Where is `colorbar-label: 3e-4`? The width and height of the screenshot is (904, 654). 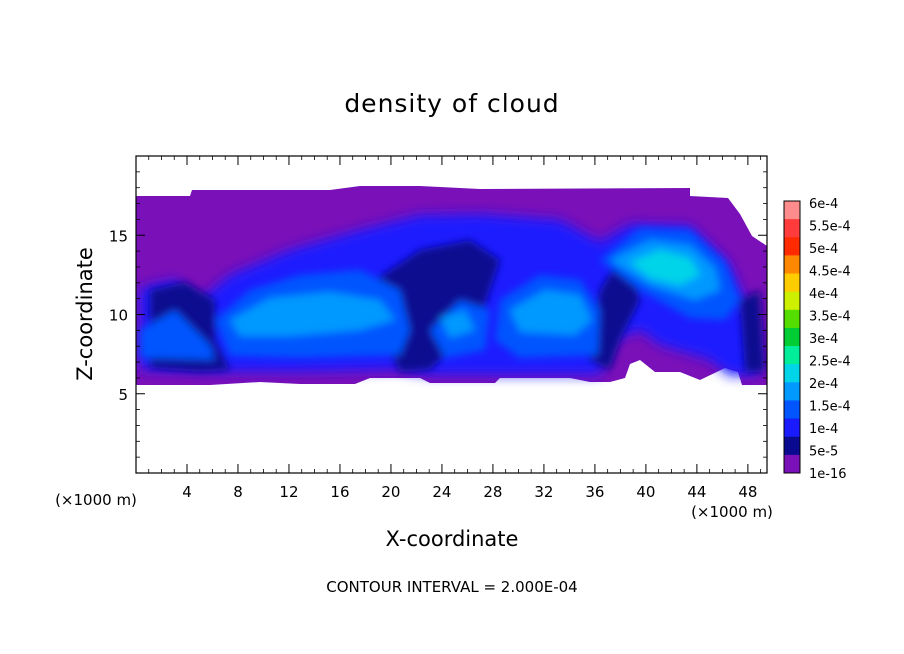
colorbar-label: 3e-4 is located at coordinates (823, 339).